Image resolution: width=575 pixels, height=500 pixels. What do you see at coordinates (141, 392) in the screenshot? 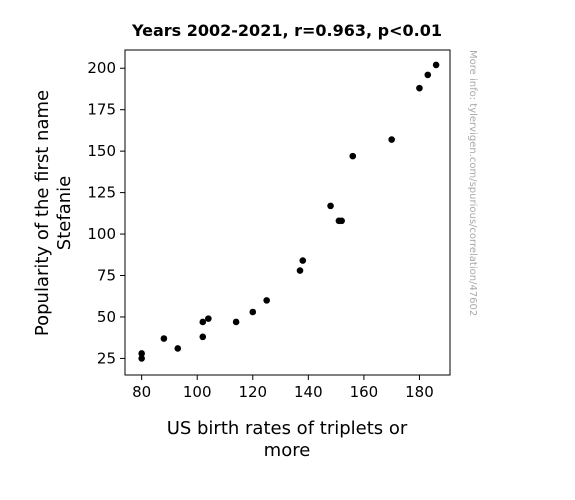
I see `x-tick-label: 80` at bounding box center [141, 392].